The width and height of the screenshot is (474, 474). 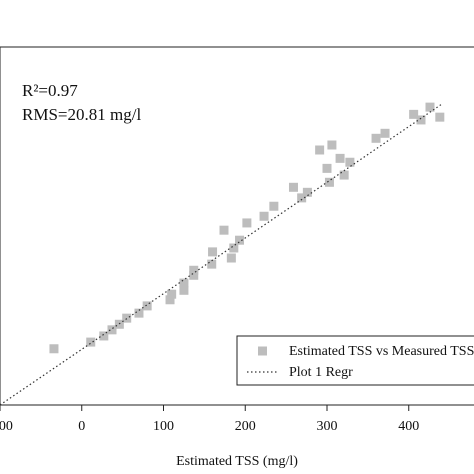 I want to click on annotation: RMS=20.81 mg/l, so click(x=81, y=114).